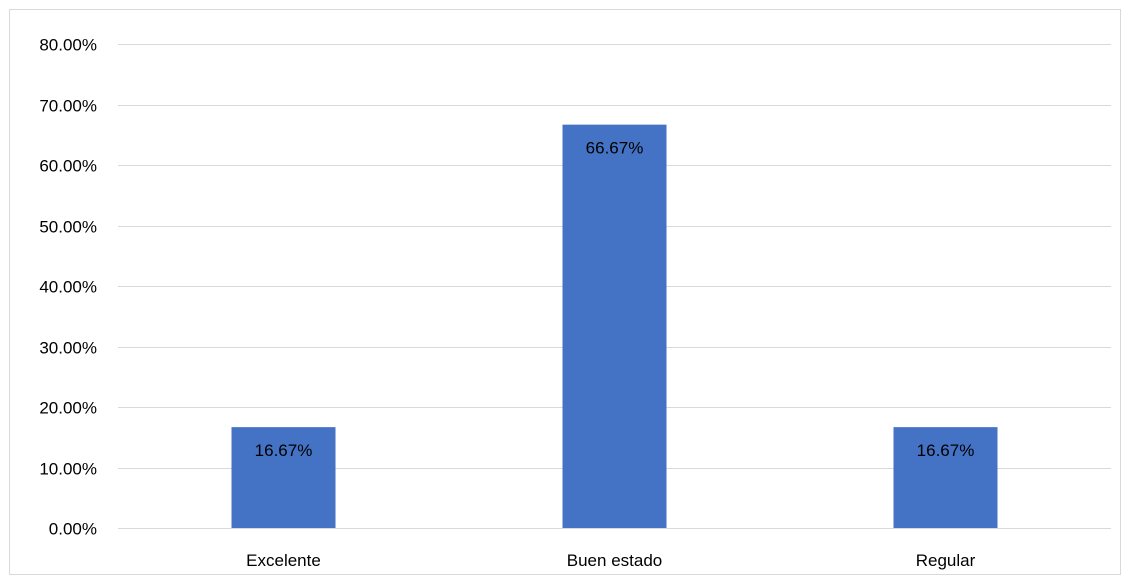 This screenshot has height=583, width=1130. I want to click on y-tick-label: 30.00%, so click(68, 348).